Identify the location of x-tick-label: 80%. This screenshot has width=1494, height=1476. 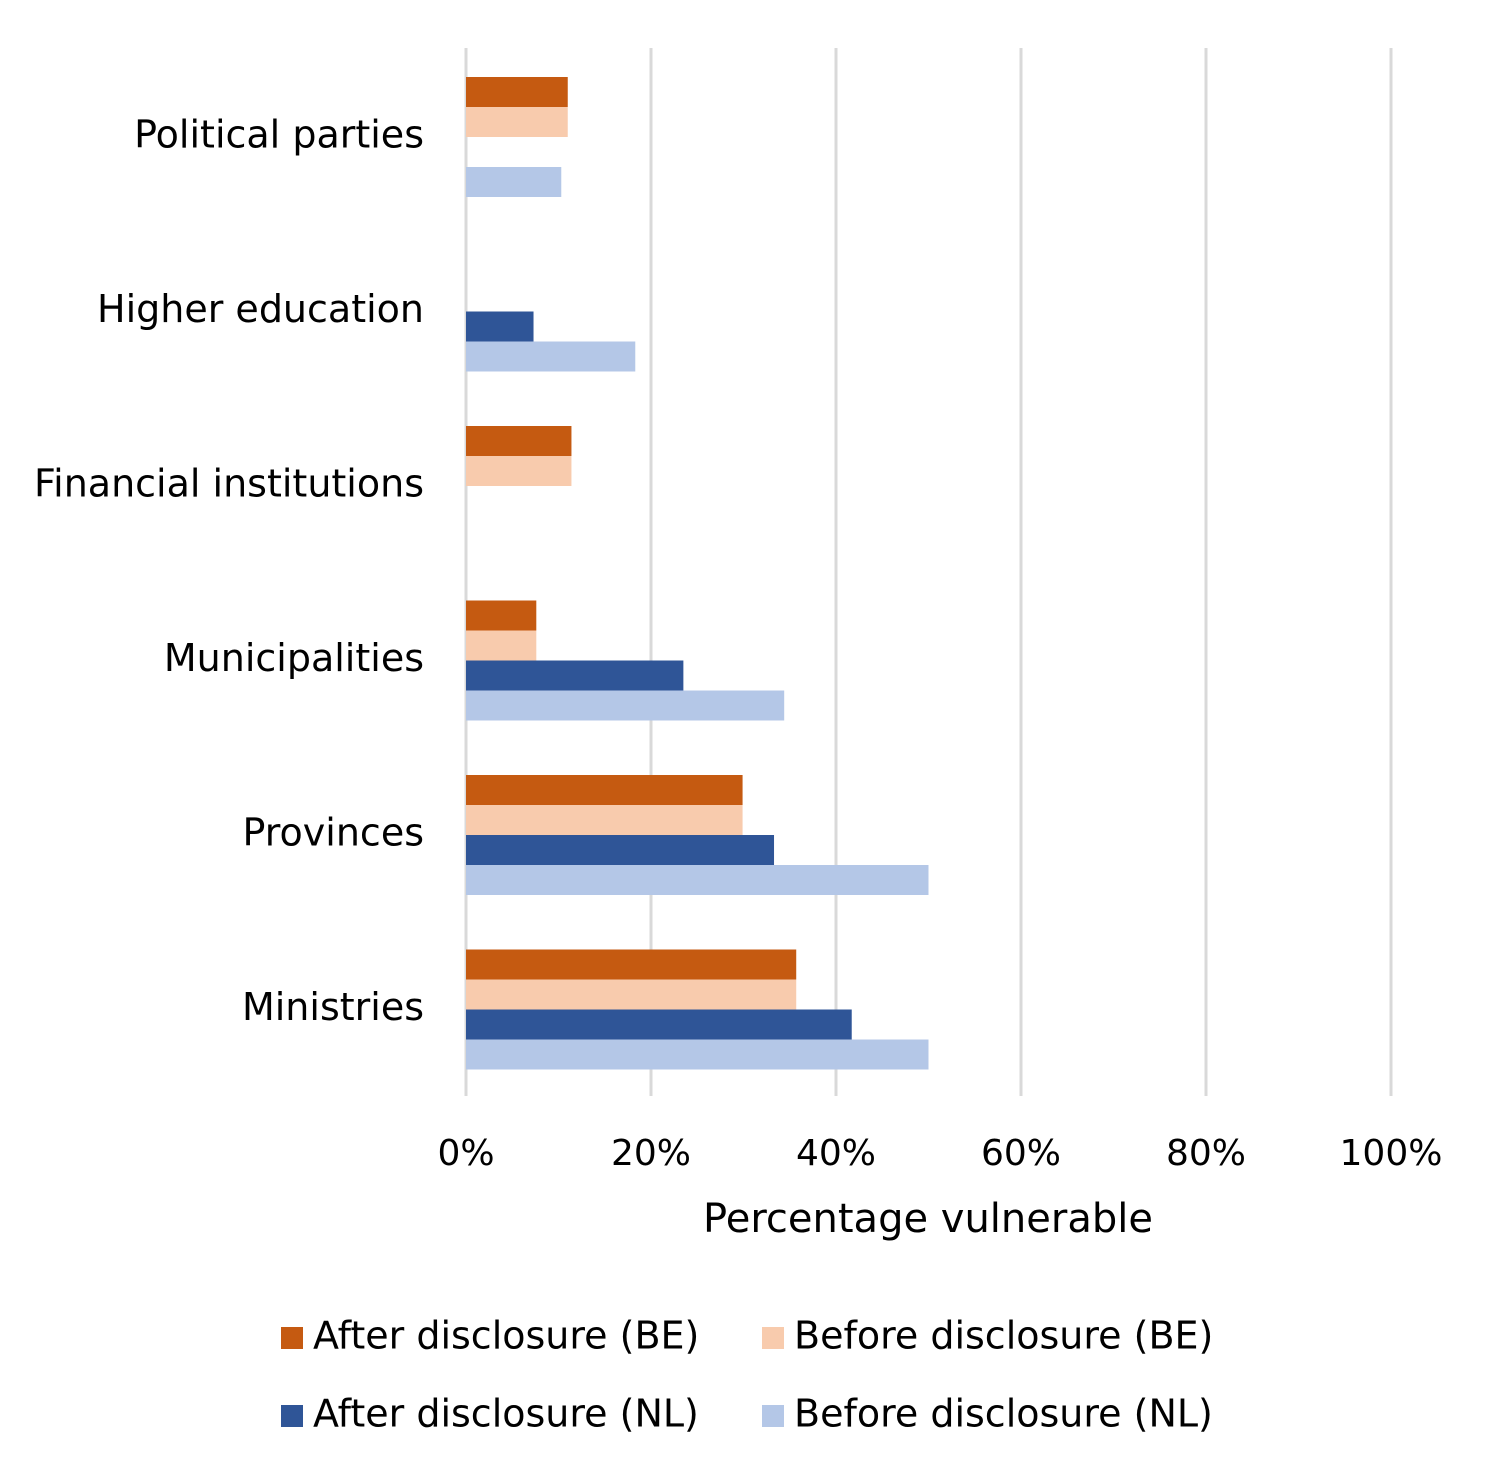
(1206, 1153).